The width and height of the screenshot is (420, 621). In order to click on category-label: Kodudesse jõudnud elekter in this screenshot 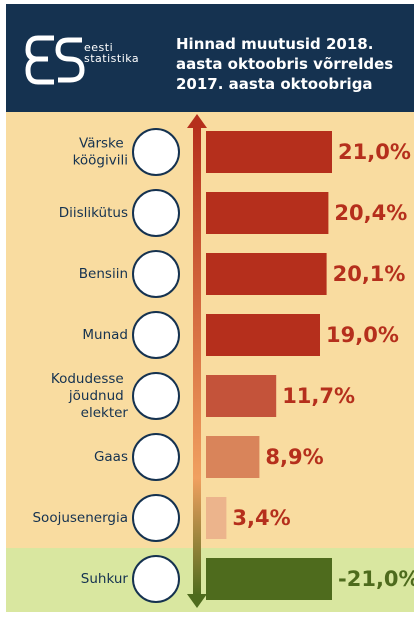, I will do `click(90, 396)`.